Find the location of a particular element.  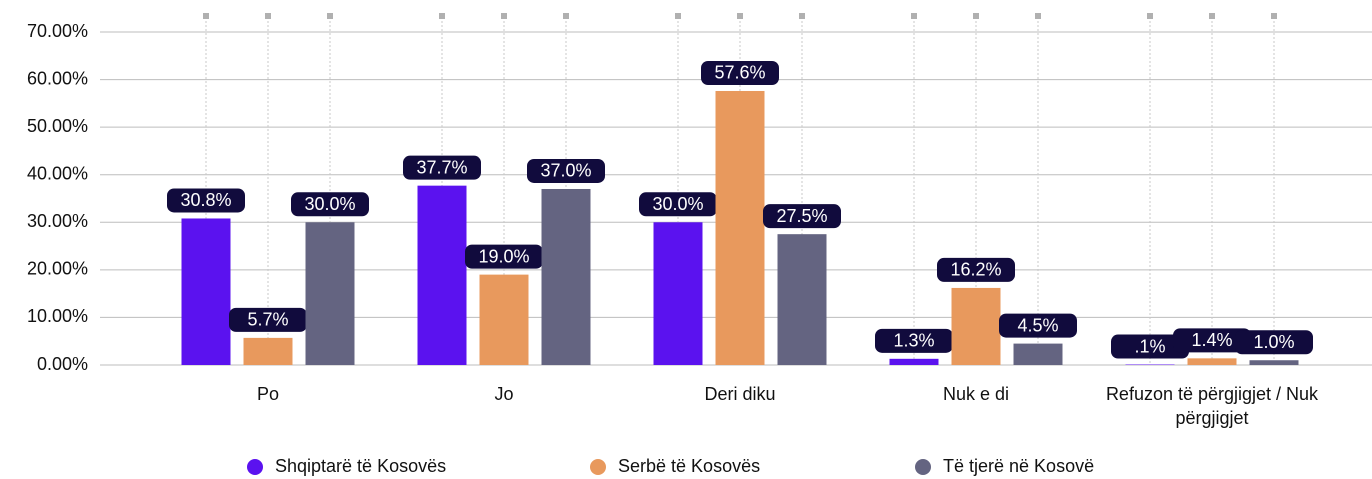

y-tick-label: 30.00% is located at coordinates (57, 221).